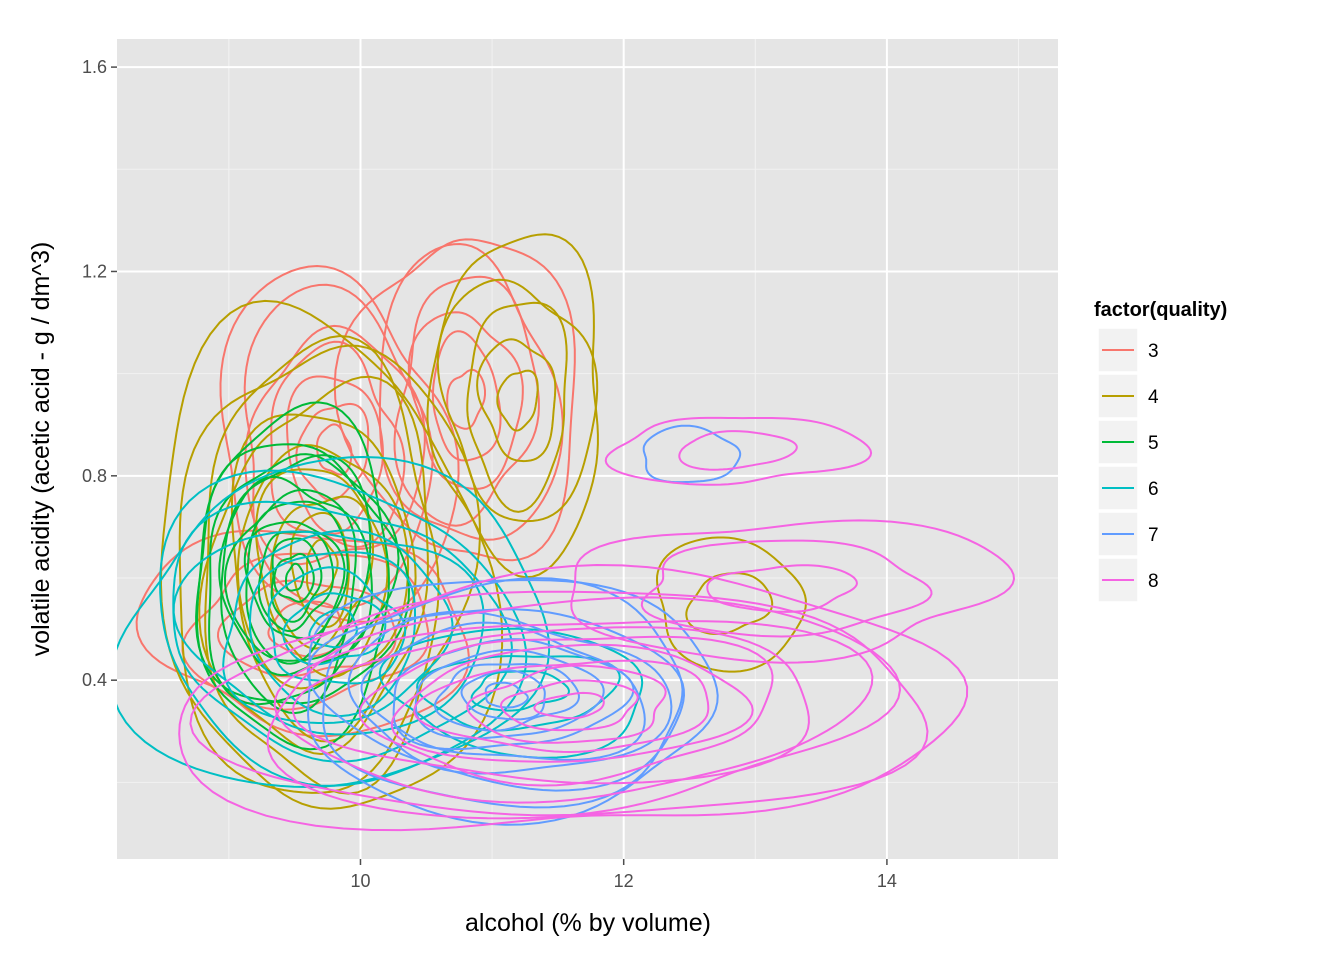 The image size is (1344, 960). Describe the element at coordinates (1128, 350) in the screenshot. I see `legend-item-3: 3` at that location.